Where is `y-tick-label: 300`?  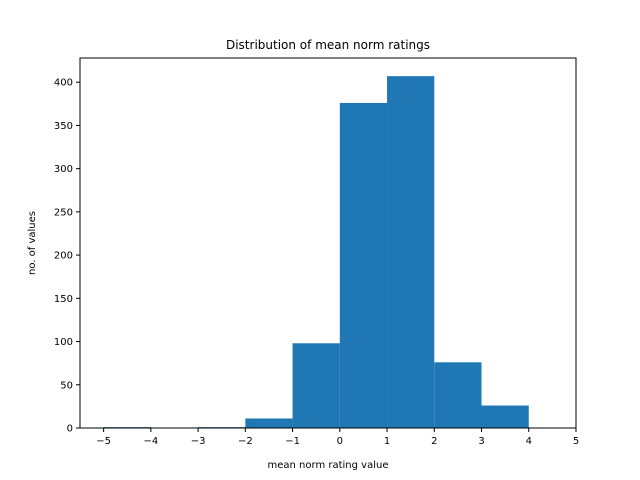
y-tick-label: 300 is located at coordinates (63, 169).